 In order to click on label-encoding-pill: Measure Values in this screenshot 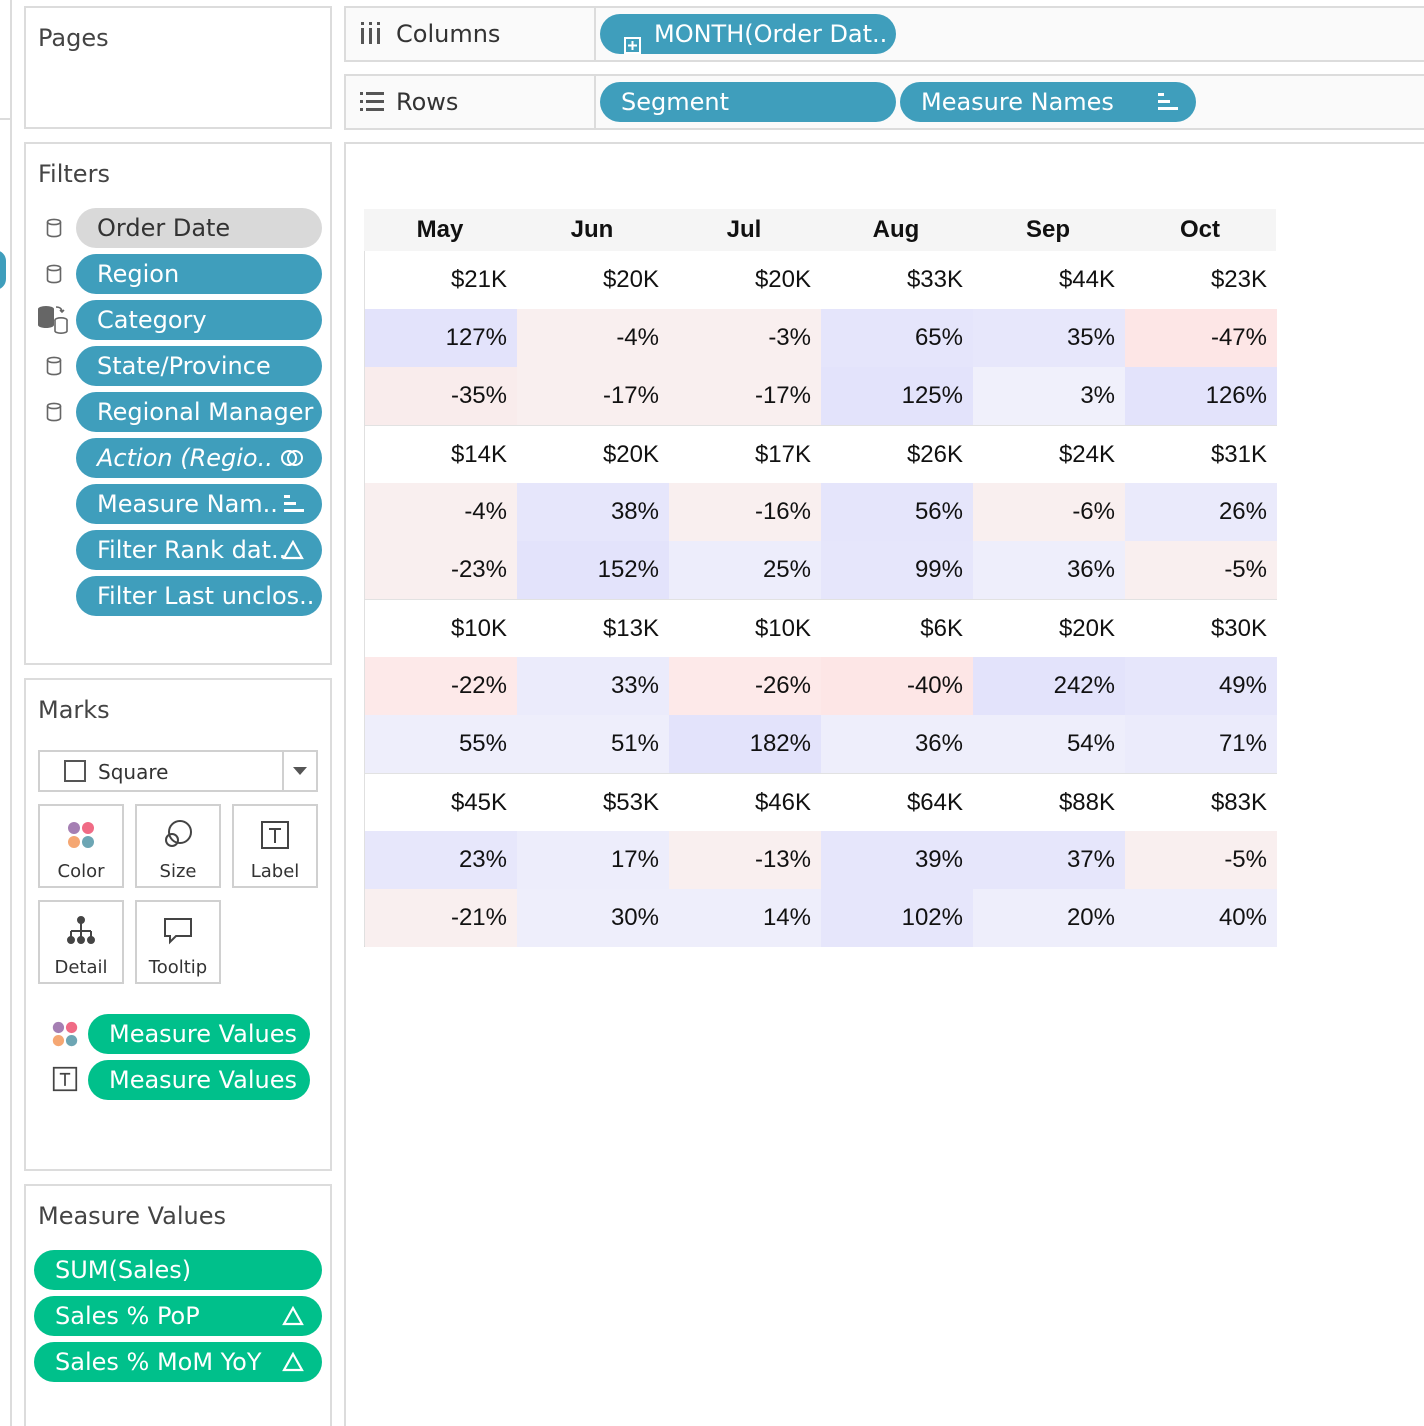, I will do `click(199, 1080)`.